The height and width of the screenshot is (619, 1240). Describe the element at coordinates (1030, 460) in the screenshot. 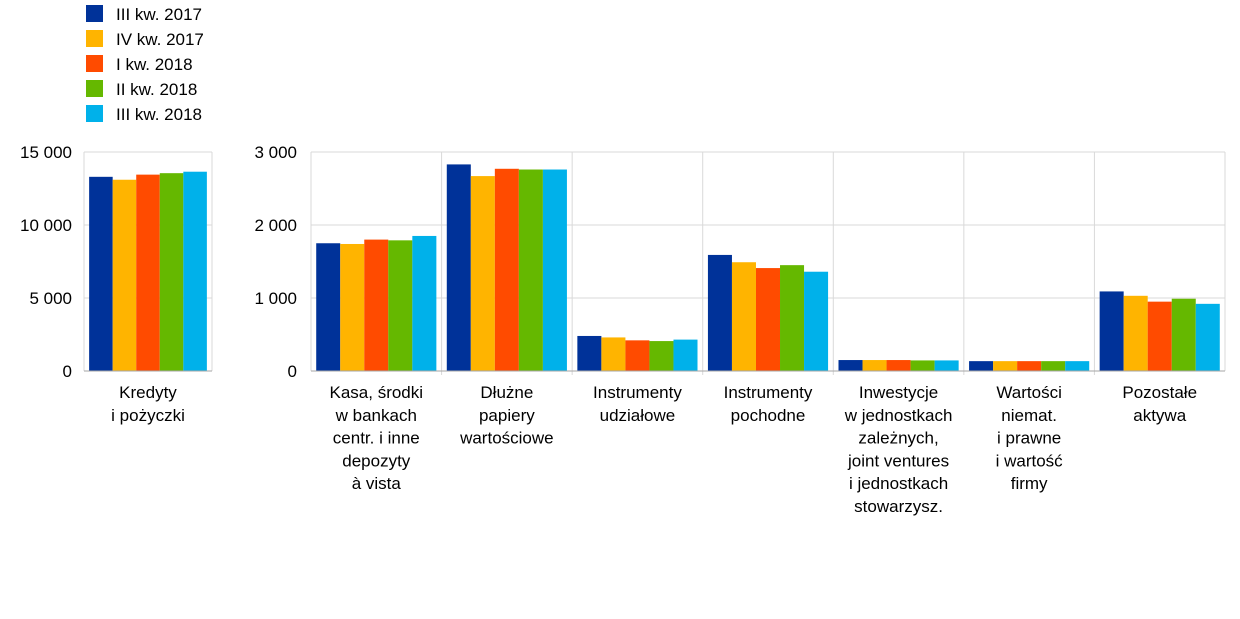

I see `category-label: i wartość` at that location.